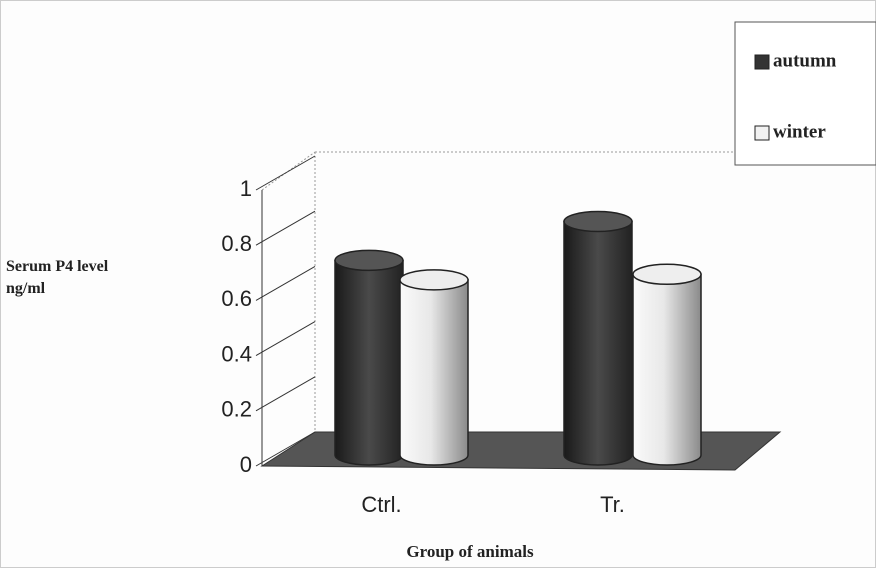 This screenshot has height=568, width=876. What do you see at coordinates (470, 551) in the screenshot?
I see `x-axis-title: Group of animals` at bounding box center [470, 551].